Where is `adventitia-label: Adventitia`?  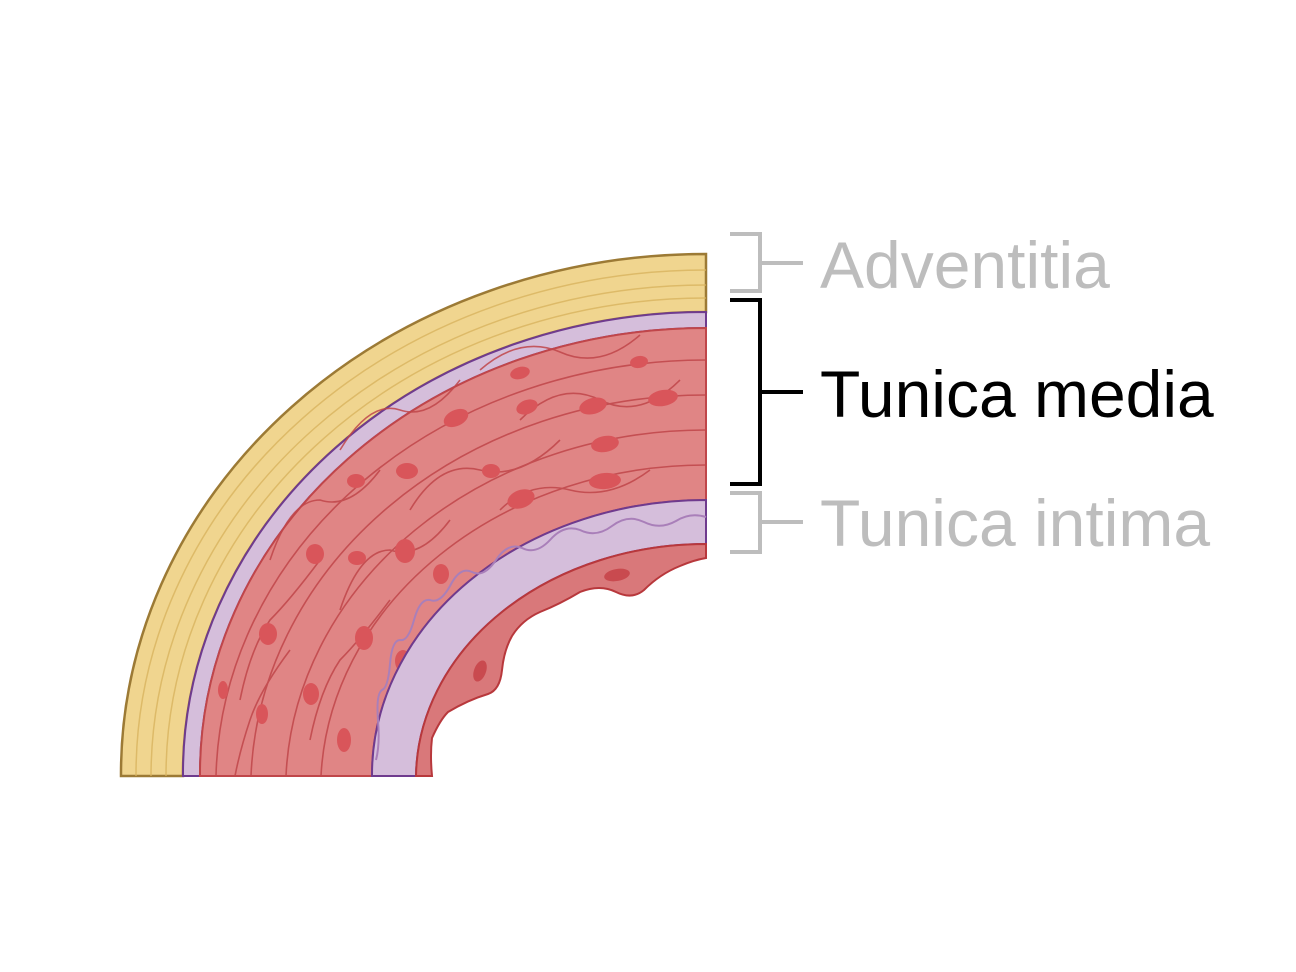 adventitia-label: Adventitia is located at coordinates (965, 265).